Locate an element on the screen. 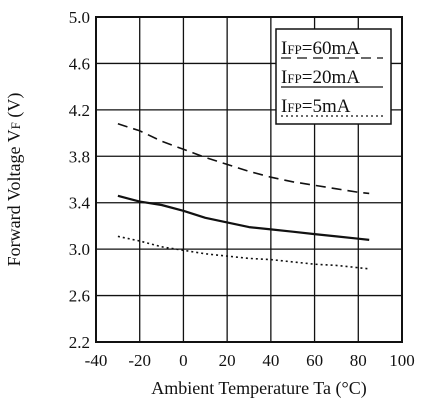 The image size is (444, 405). y-axis-label: Forward Voltage VF (V) is located at coordinates (14, 180).